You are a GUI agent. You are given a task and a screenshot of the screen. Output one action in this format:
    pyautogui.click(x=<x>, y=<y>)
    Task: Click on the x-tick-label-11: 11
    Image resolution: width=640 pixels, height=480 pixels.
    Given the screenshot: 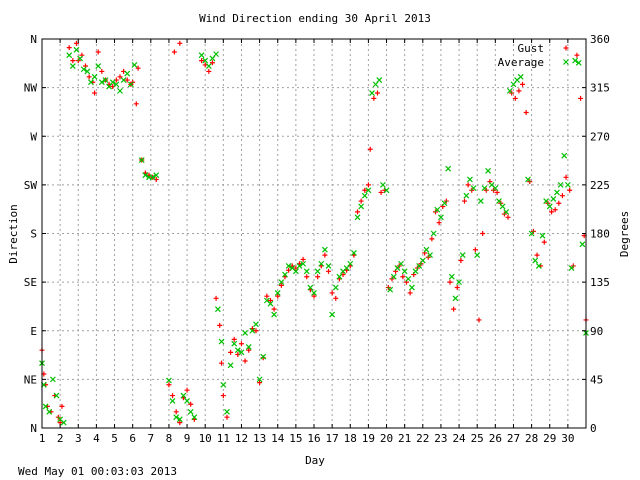 What is the action you would take?
    pyautogui.click(x=223, y=438)
    